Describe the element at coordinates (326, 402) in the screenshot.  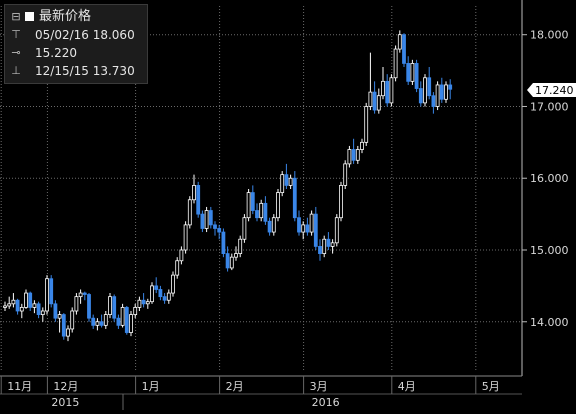
I see `year-label: 2016` at that location.